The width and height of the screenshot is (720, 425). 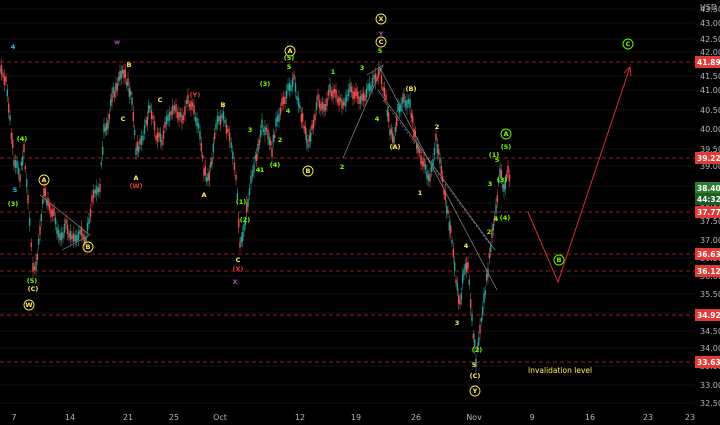 I want to click on price-tick: 42.50, so click(x=710, y=39).